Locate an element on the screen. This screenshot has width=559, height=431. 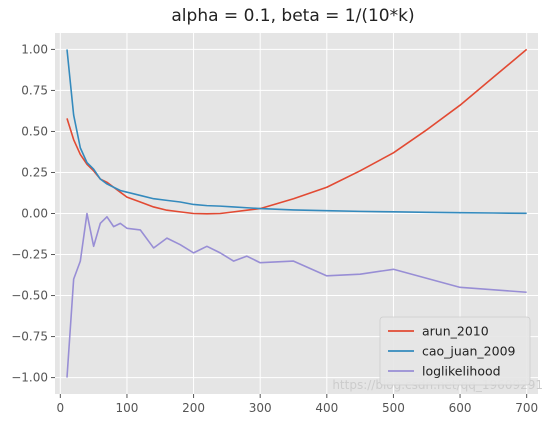
x-tick-label: 600 is located at coordinates (460, 408).